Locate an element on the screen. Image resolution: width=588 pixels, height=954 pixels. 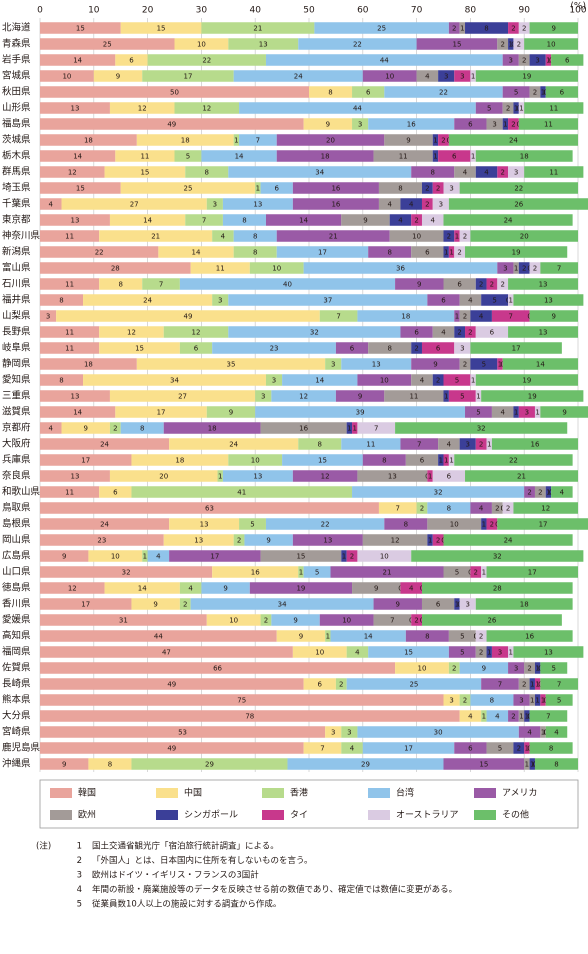
value-label: 23 is located at coordinates (274, 349).